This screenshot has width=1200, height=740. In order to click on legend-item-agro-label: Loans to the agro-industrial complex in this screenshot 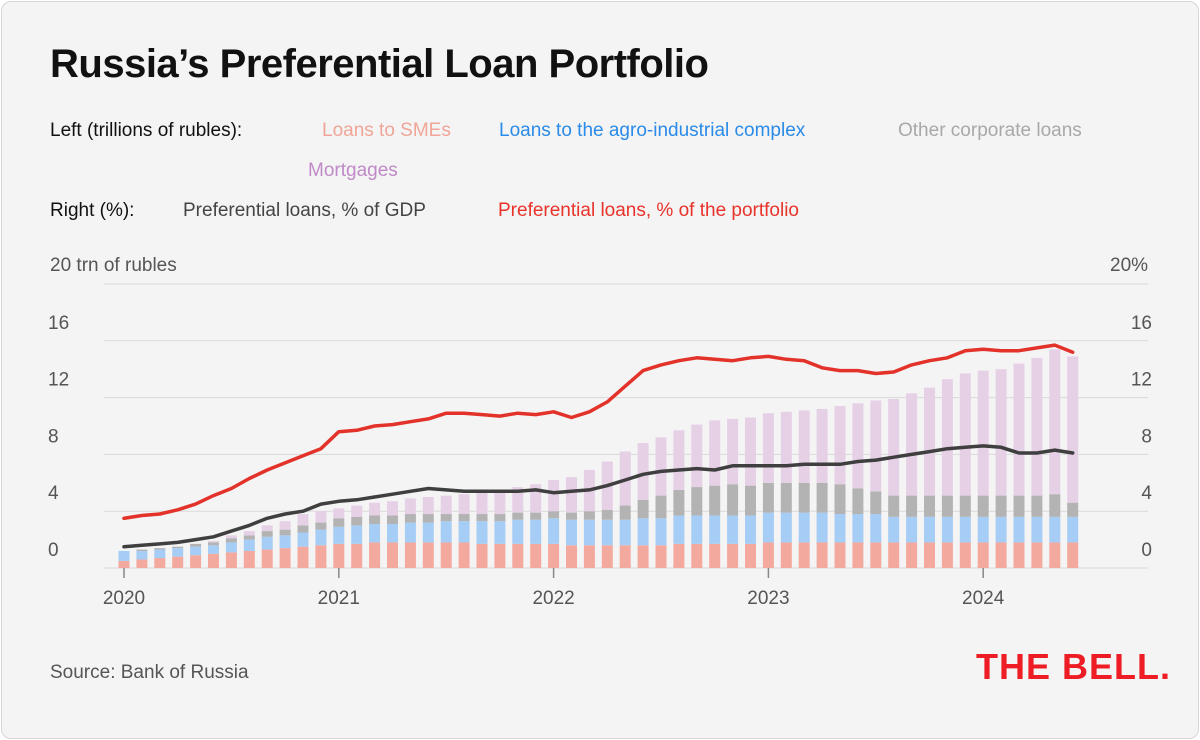, I will do `click(652, 130)`.